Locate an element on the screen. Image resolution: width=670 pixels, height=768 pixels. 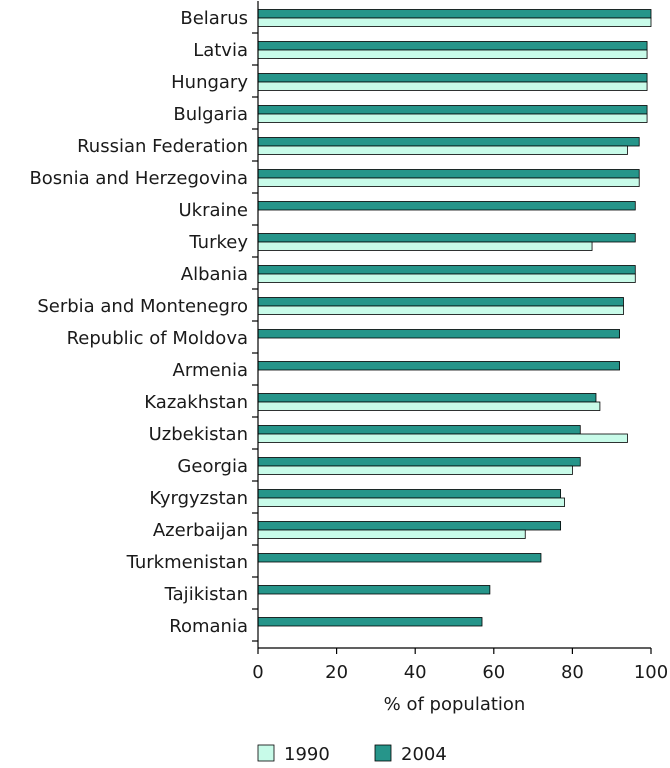
category-label: Uzbekistan is located at coordinates (198, 434).